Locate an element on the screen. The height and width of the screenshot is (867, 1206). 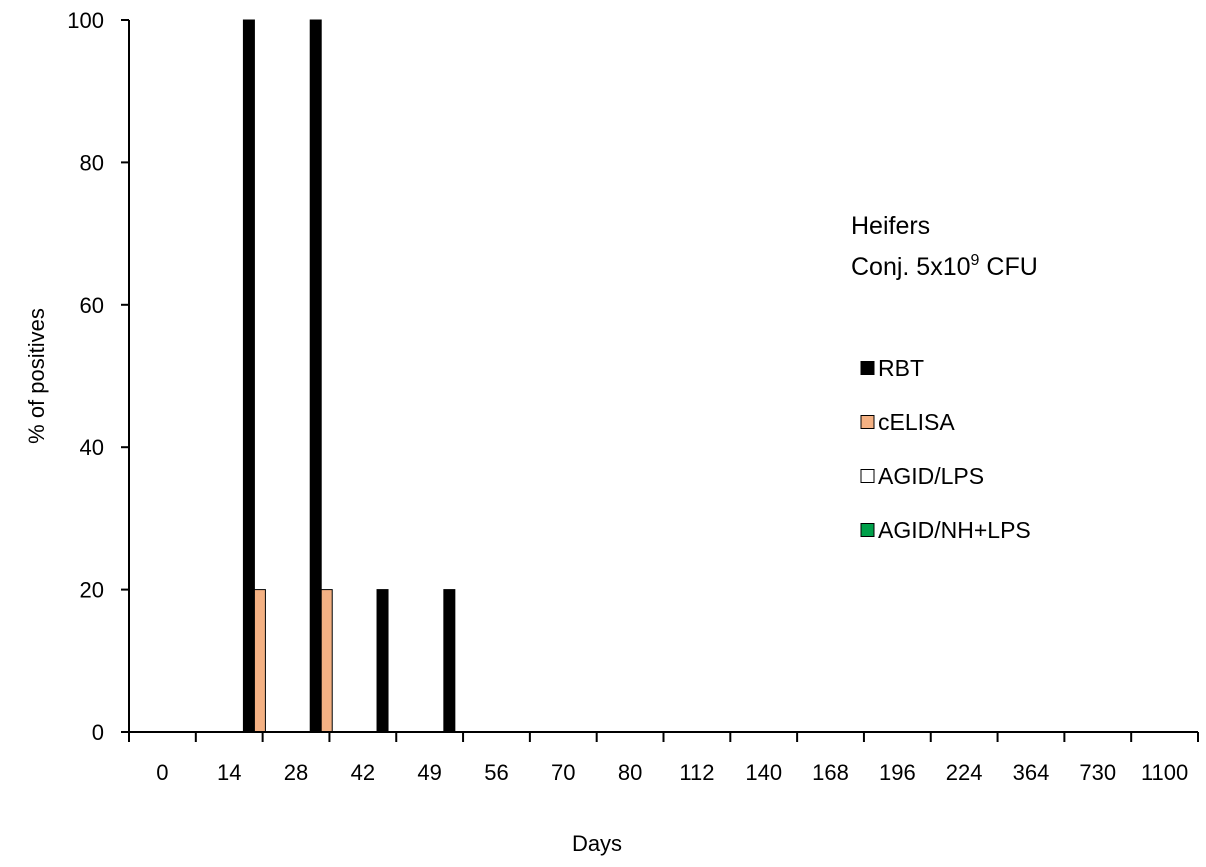
x-tick-label-28: 28 is located at coordinates (296, 772).